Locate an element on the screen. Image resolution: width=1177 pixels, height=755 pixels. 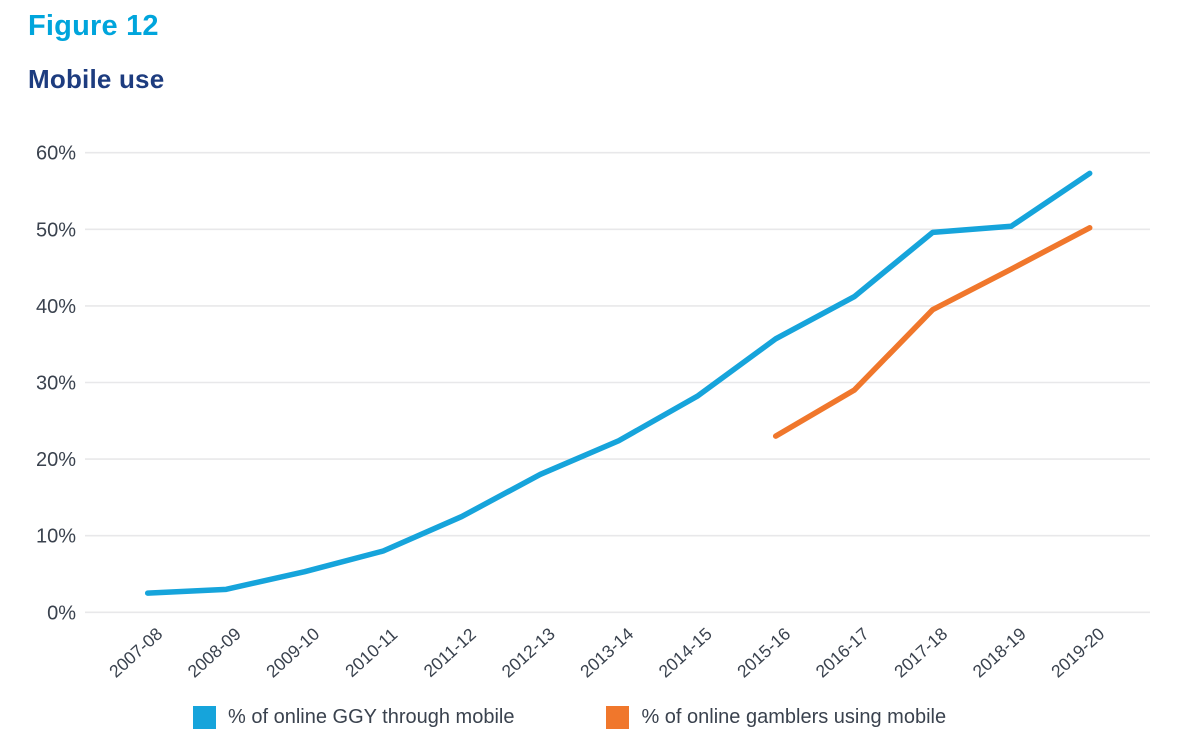
y-tick-label: 20% is located at coordinates (56, 460).